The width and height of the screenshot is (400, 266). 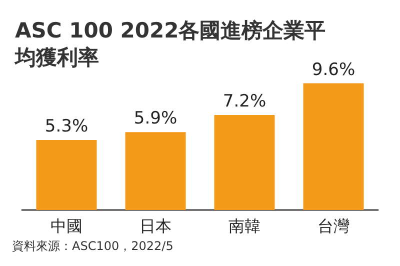 I want to click on data-label: 5.9%, so click(x=156, y=118).